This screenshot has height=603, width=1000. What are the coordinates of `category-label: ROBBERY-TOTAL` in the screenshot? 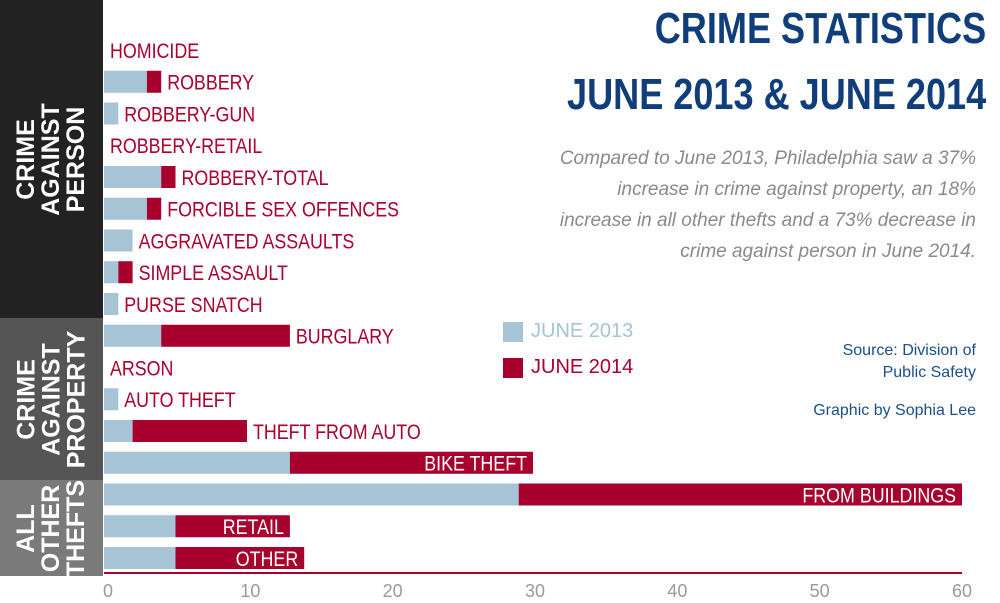 It's located at (255, 179).